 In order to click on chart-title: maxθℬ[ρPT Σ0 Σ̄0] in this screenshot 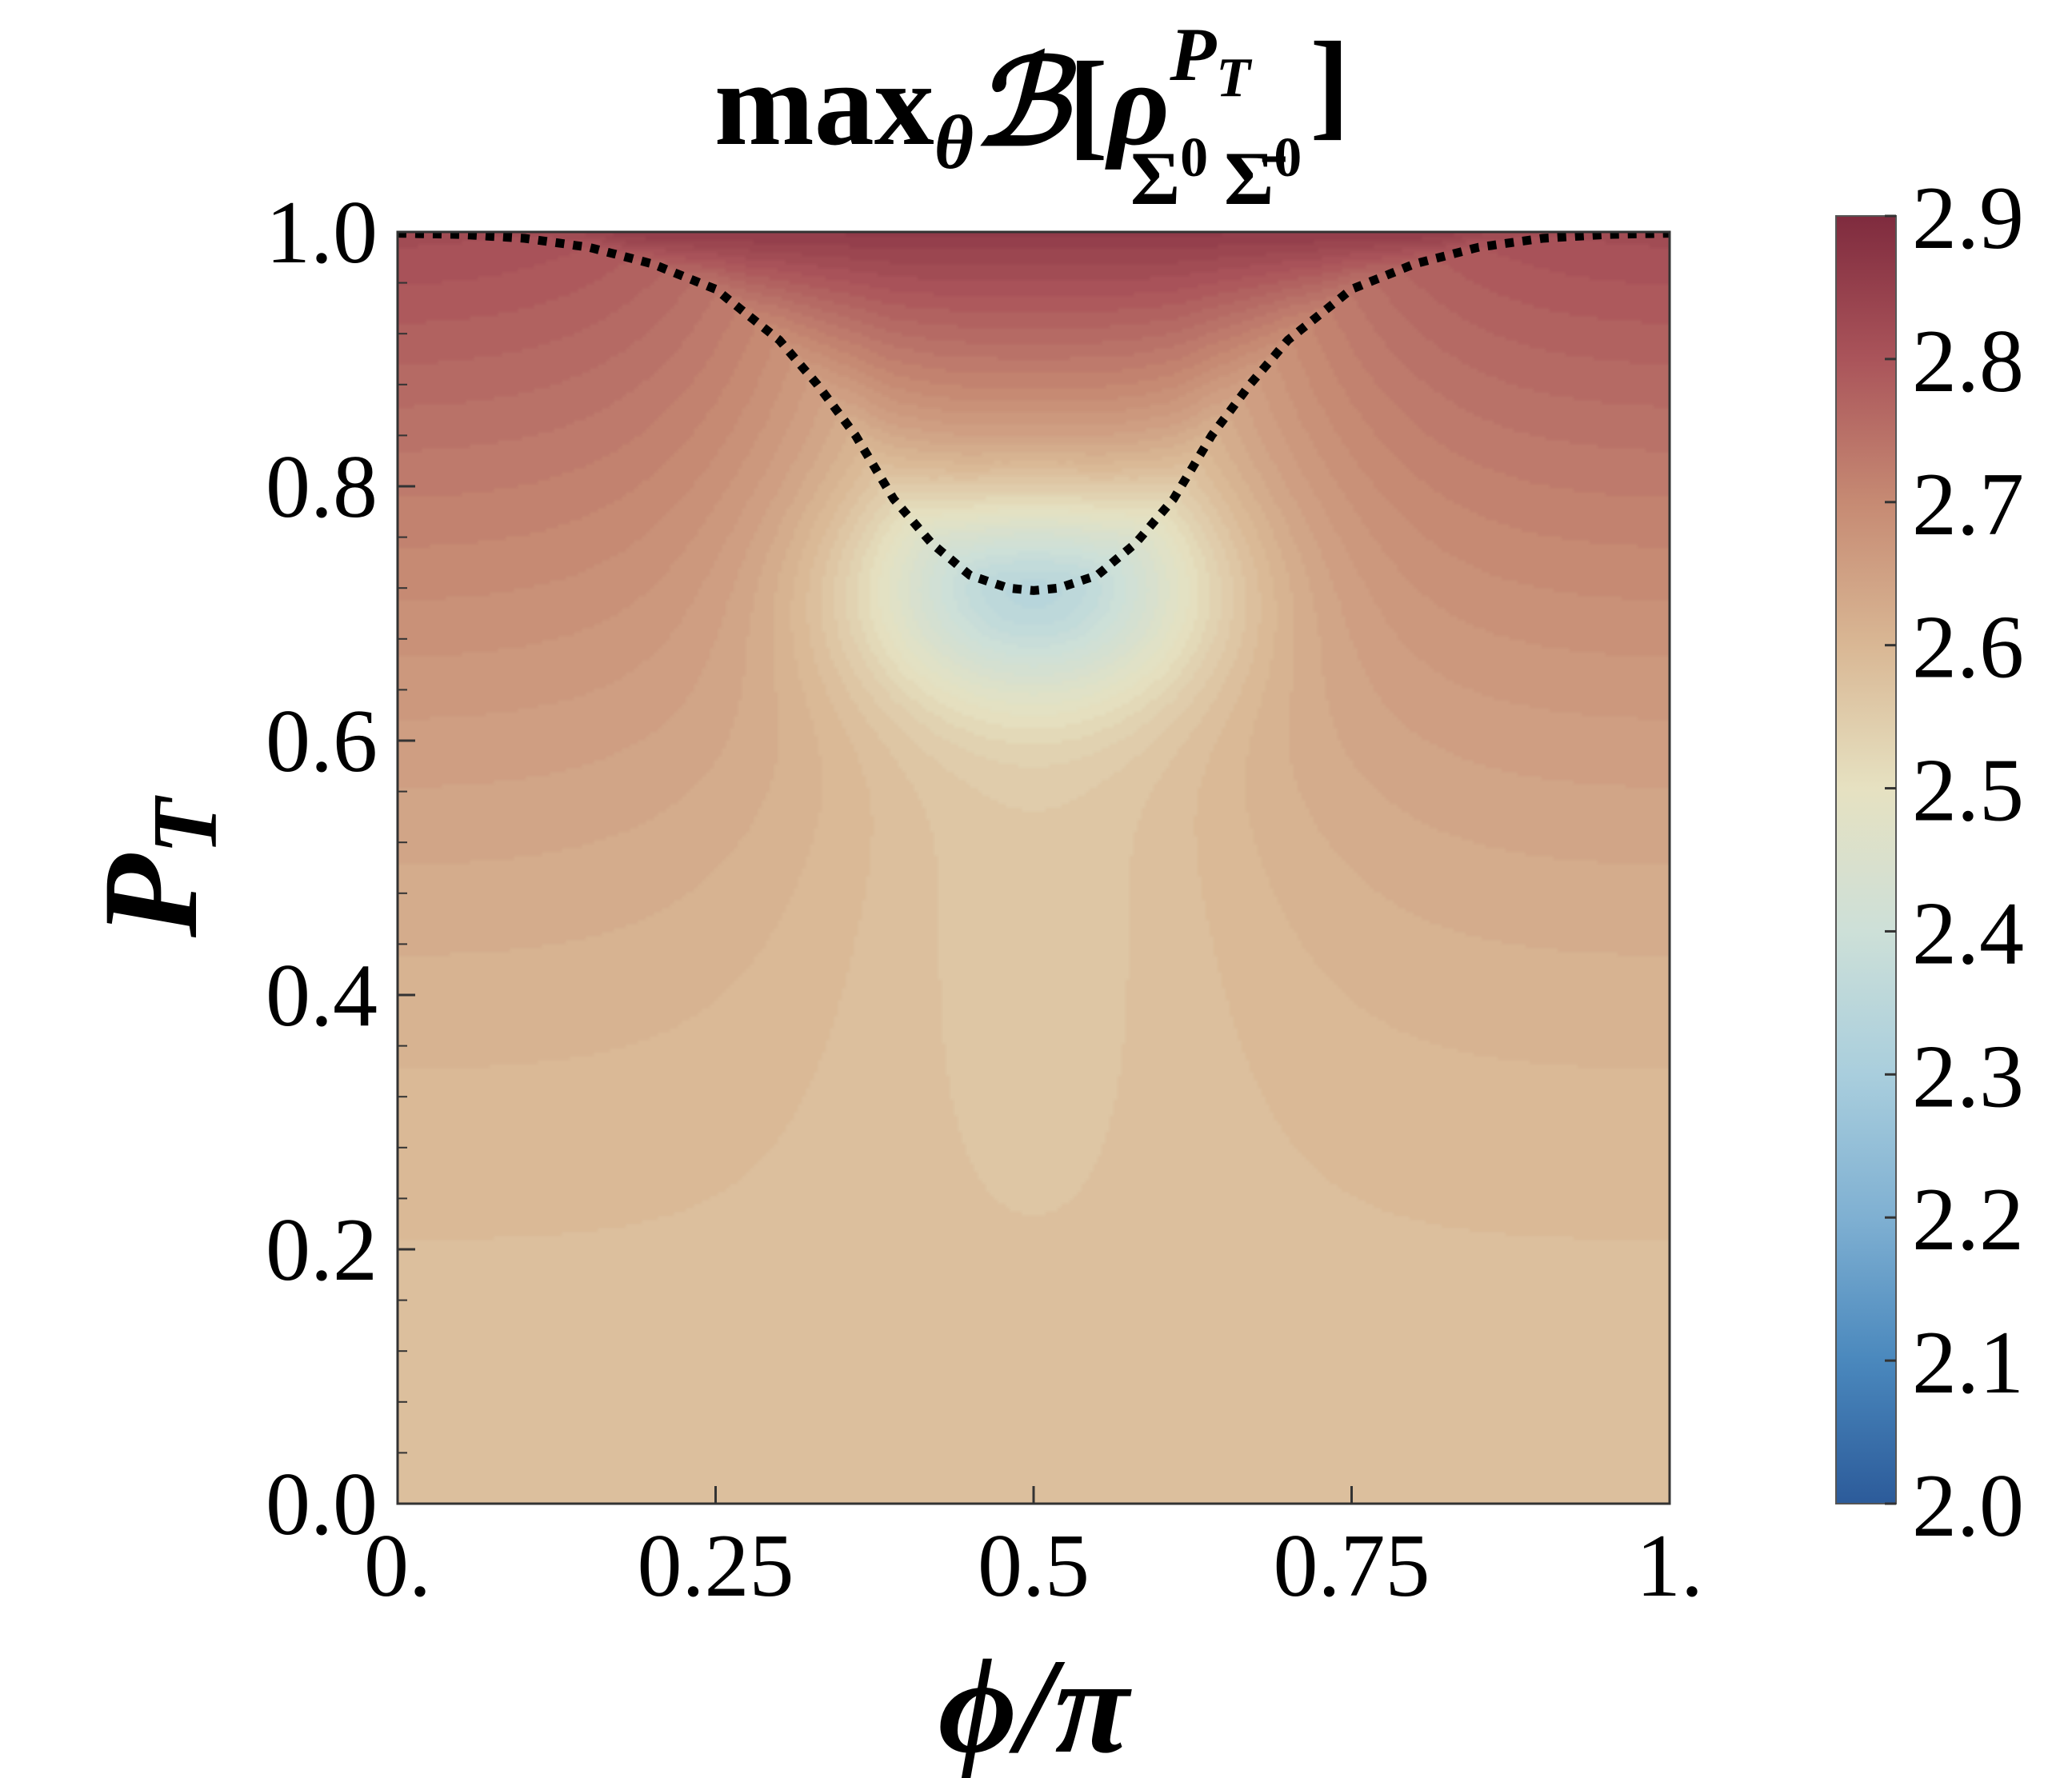, I will do `click(1032, 116)`.